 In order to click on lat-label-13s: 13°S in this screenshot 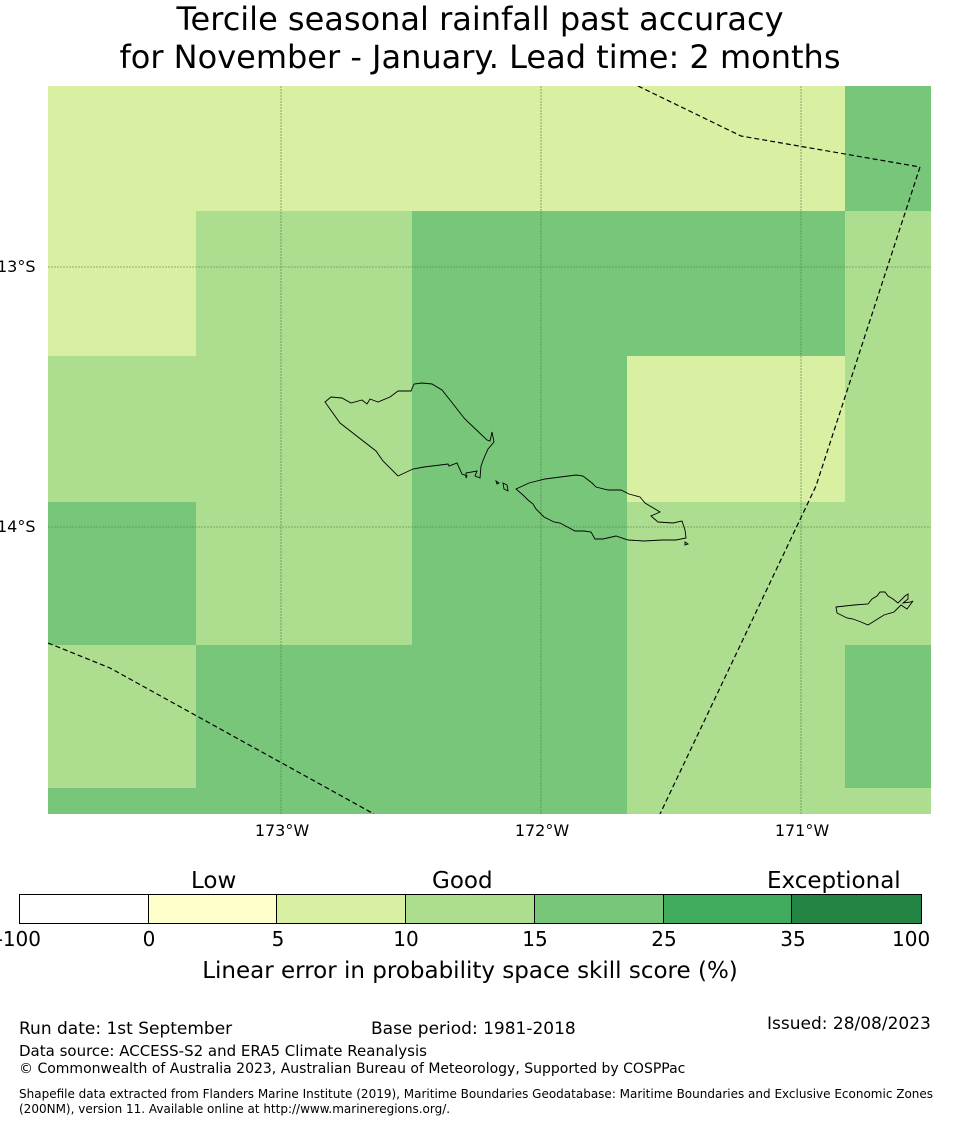, I will do `click(18, 266)`.